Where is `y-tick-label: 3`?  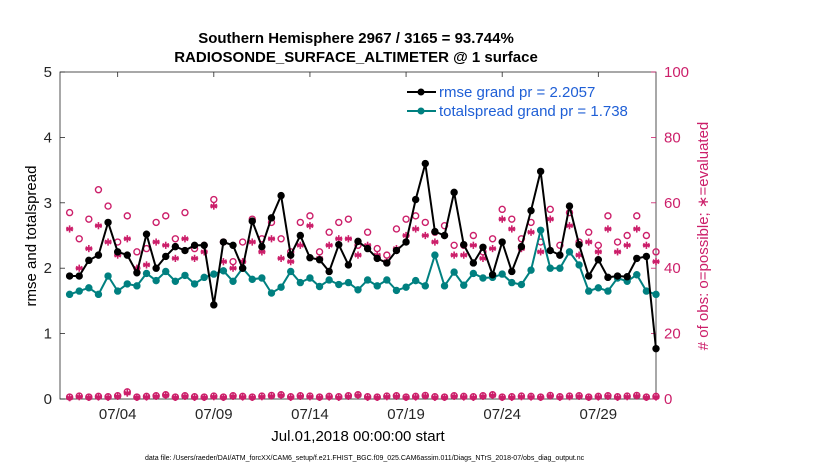
y-tick-label: 3 is located at coordinates (48, 203).